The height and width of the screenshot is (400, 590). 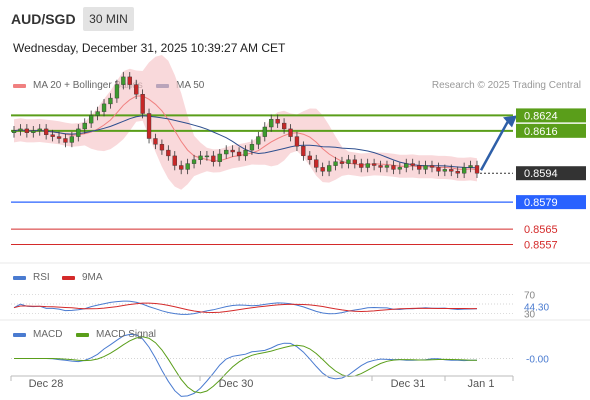 What do you see at coordinates (494, 145) in the screenshot?
I see `forecast-arrow-shaft` at bounding box center [494, 145].